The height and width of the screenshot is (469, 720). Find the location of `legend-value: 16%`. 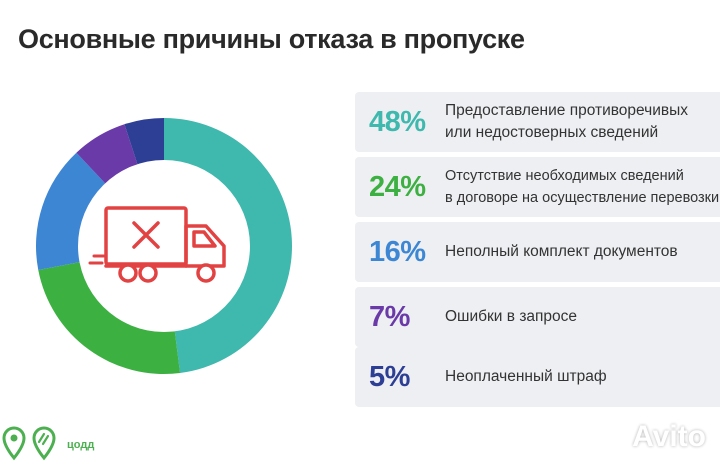

legend-value: 16% is located at coordinates (397, 251).